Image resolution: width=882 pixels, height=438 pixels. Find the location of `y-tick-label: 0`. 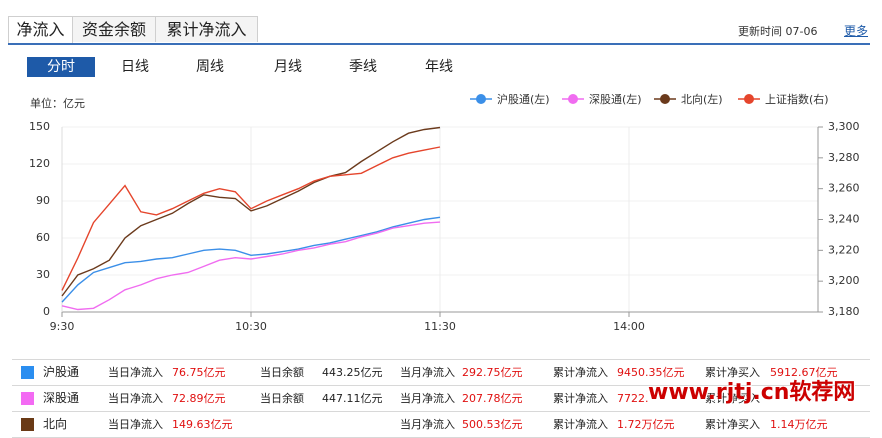

y-tick-label: 0 is located at coordinates (46, 311).